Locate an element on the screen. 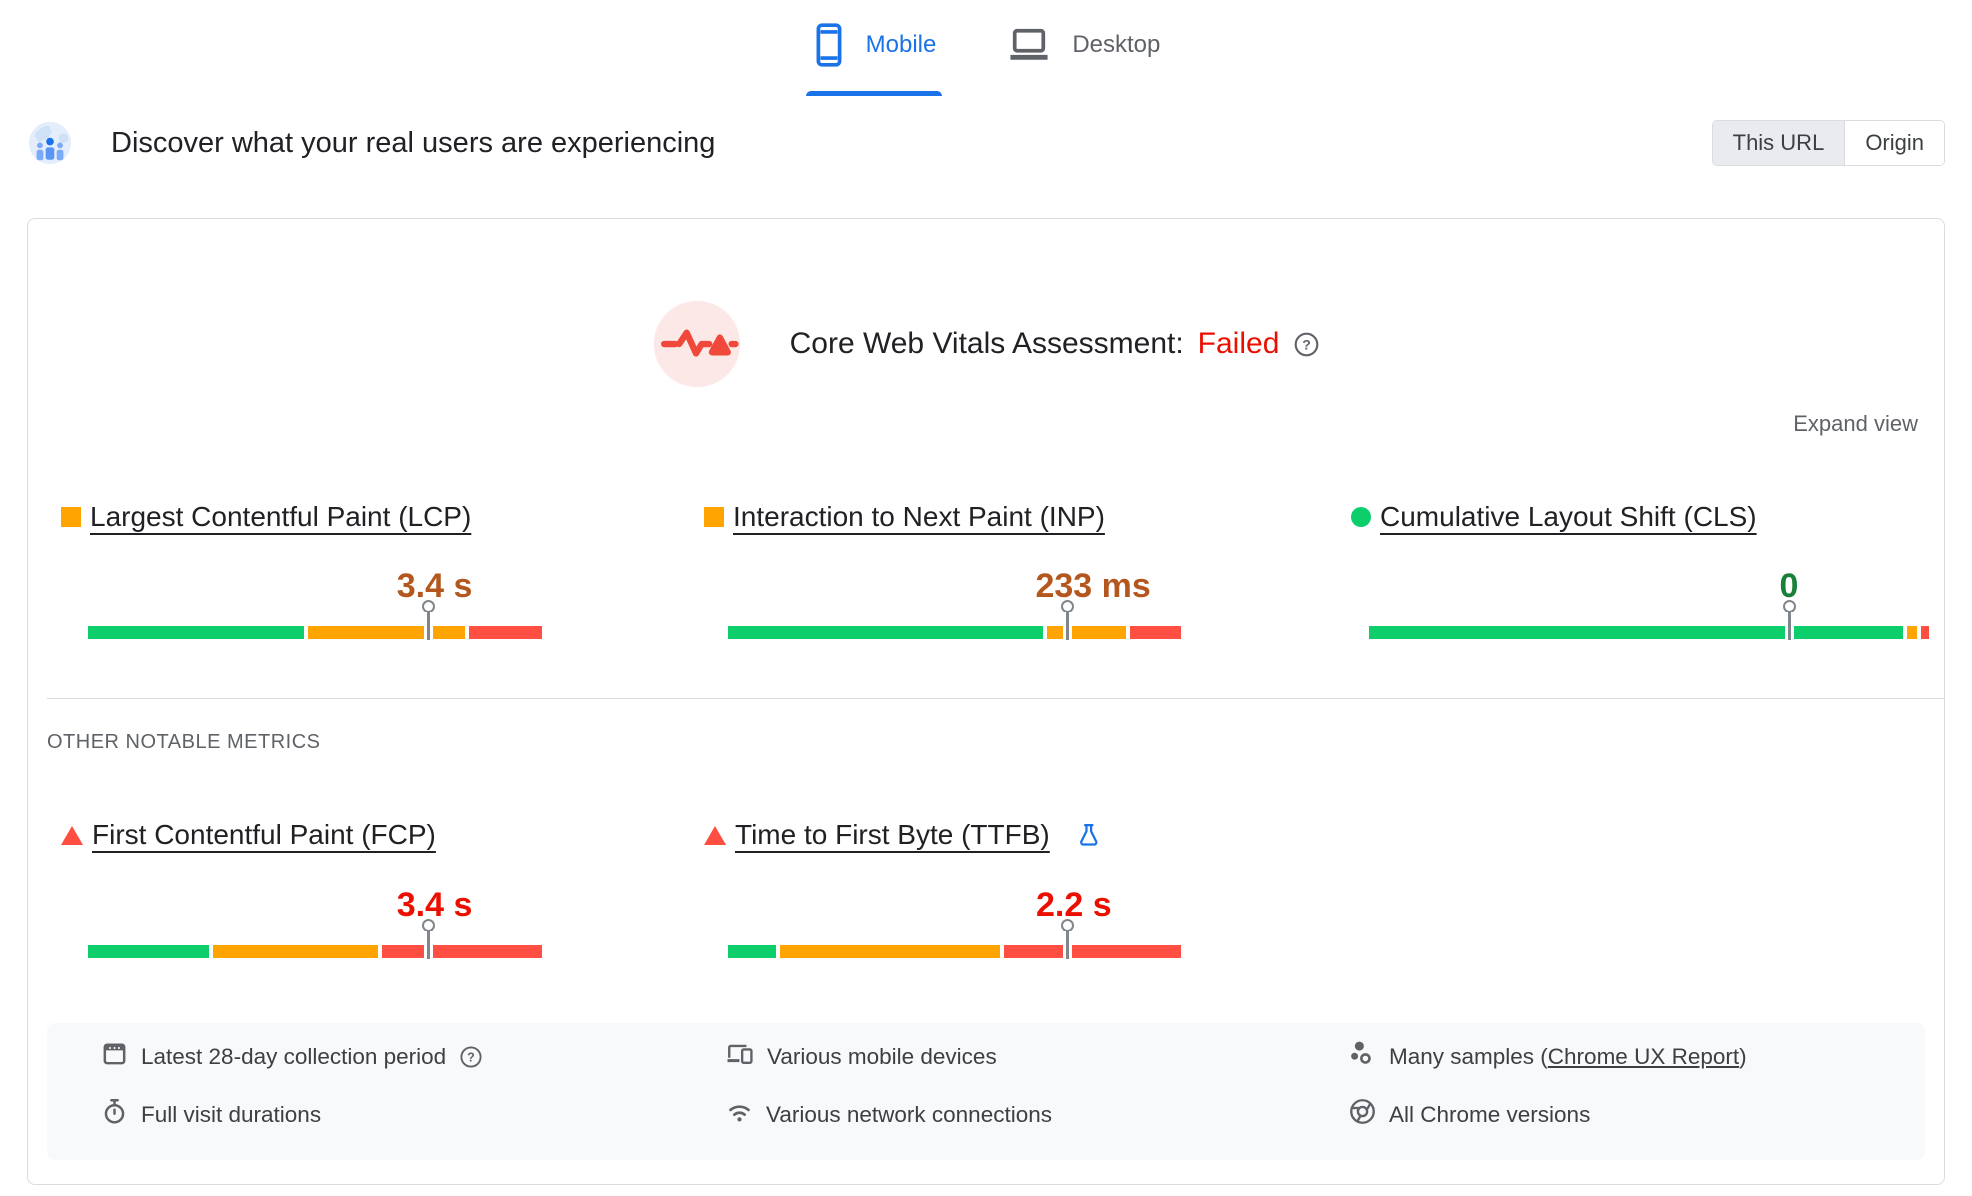 Image resolution: width=1972 pixels, height=1196 pixels. metric-lcp-value: 3.4 s is located at coordinates (434, 586).